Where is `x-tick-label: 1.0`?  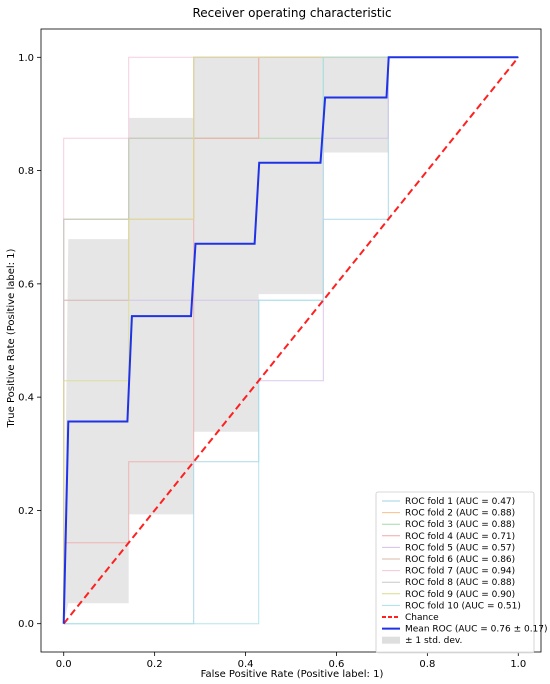
x-tick-label: 1.0 is located at coordinates (518, 664).